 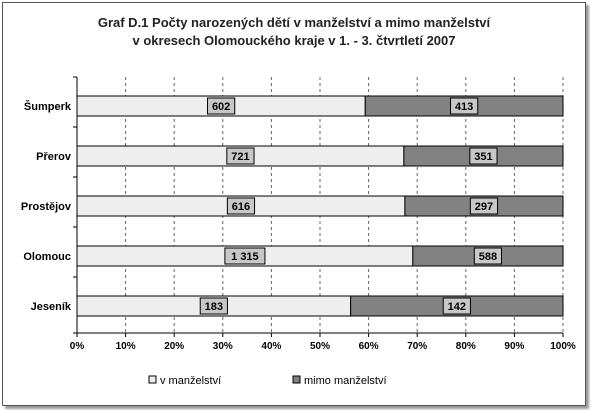 What do you see at coordinates (77, 346) in the screenshot?
I see `x-tick-label: 0%` at bounding box center [77, 346].